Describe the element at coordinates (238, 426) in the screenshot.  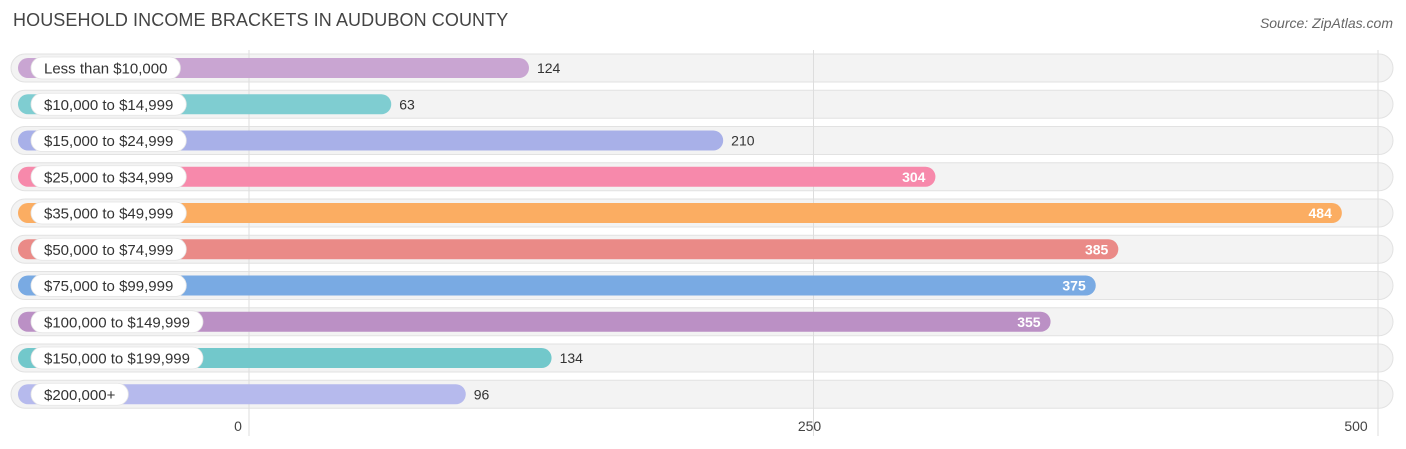
I see `x-tick-label: 0` at that location.